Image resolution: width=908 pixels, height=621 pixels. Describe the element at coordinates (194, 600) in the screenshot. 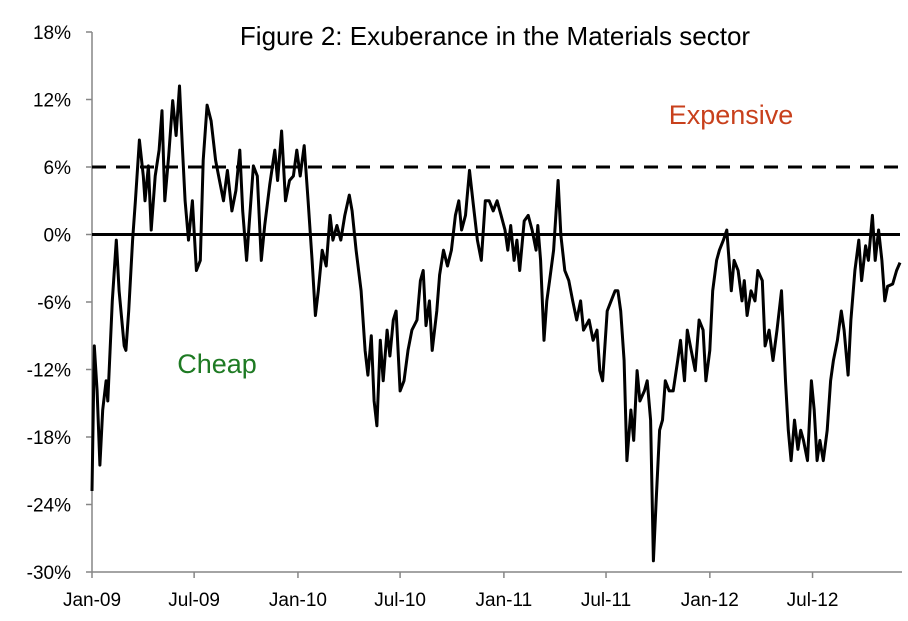

I see `x-tick-label: Jul-09` at that location.